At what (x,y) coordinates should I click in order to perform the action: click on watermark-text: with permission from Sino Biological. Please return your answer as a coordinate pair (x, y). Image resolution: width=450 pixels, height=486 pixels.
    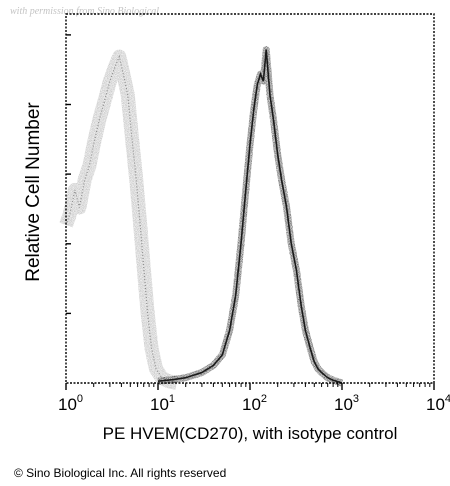
    Looking at the image, I should click on (85, 11).